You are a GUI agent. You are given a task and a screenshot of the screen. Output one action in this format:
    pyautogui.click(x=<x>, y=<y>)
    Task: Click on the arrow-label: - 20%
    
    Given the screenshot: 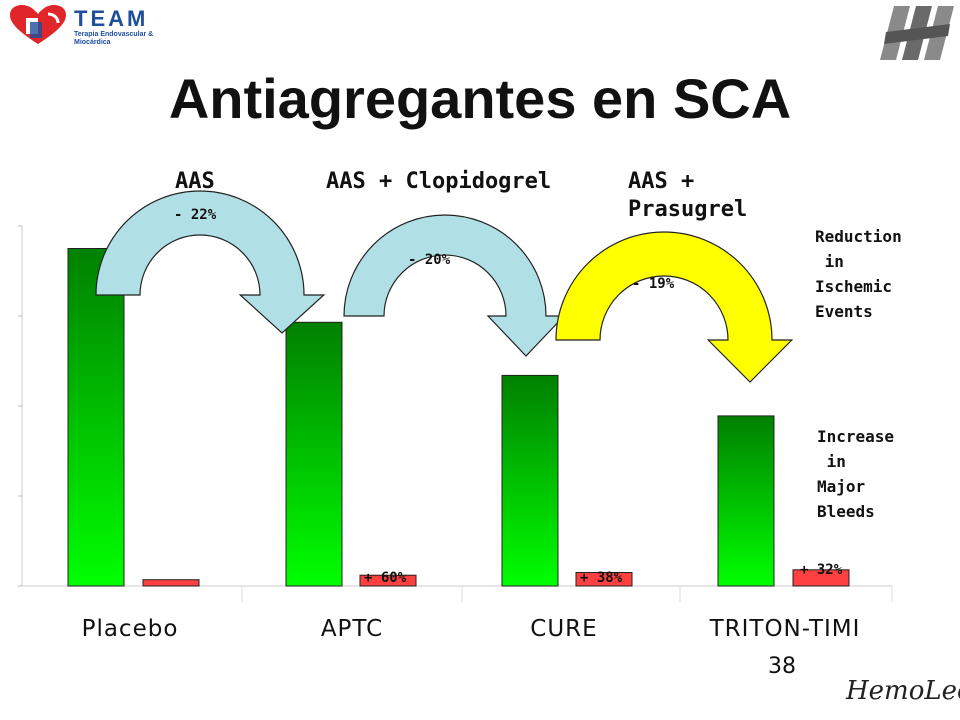 What is the action you would take?
    pyautogui.click(x=429, y=260)
    